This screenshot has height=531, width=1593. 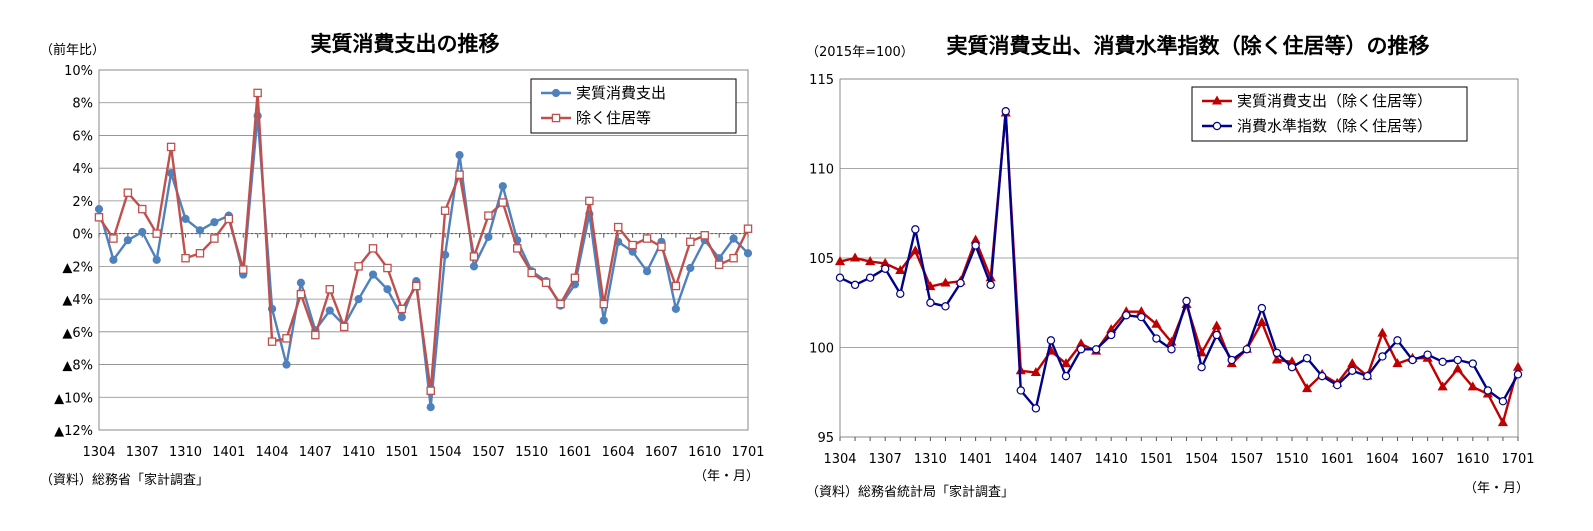 I want to click on source-note: （資料）総務省統計局「家計調査」, so click(x=910, y=492).